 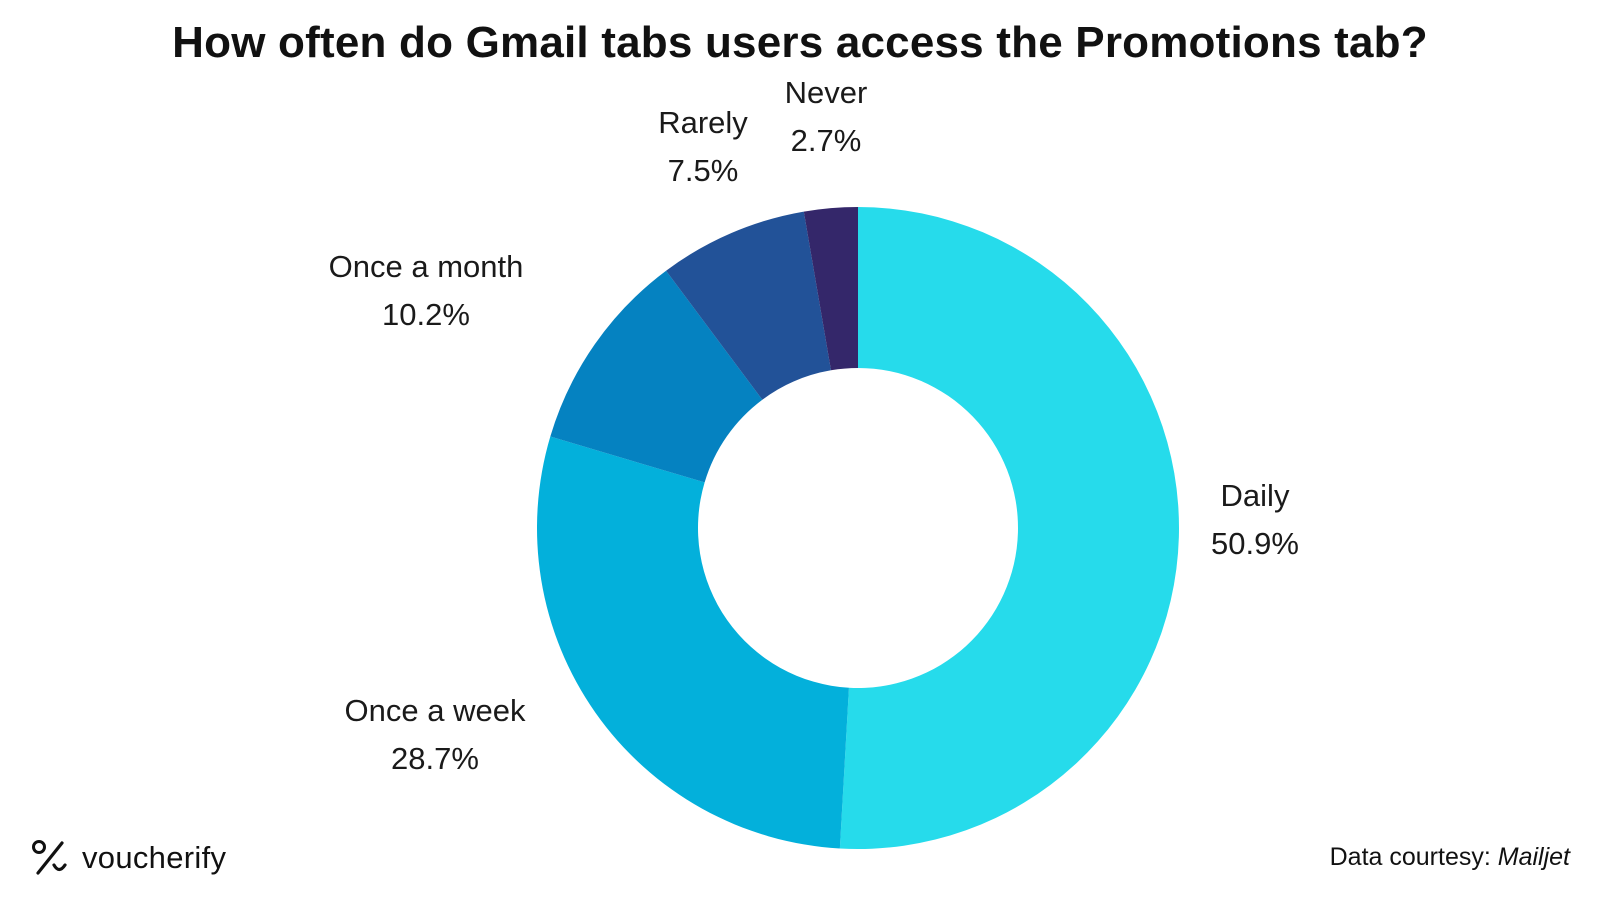 What do you see at coordinates (692, 642) in the screenshot?
I see `donut-slice-once-a-week` at bounding box center [692, 642].